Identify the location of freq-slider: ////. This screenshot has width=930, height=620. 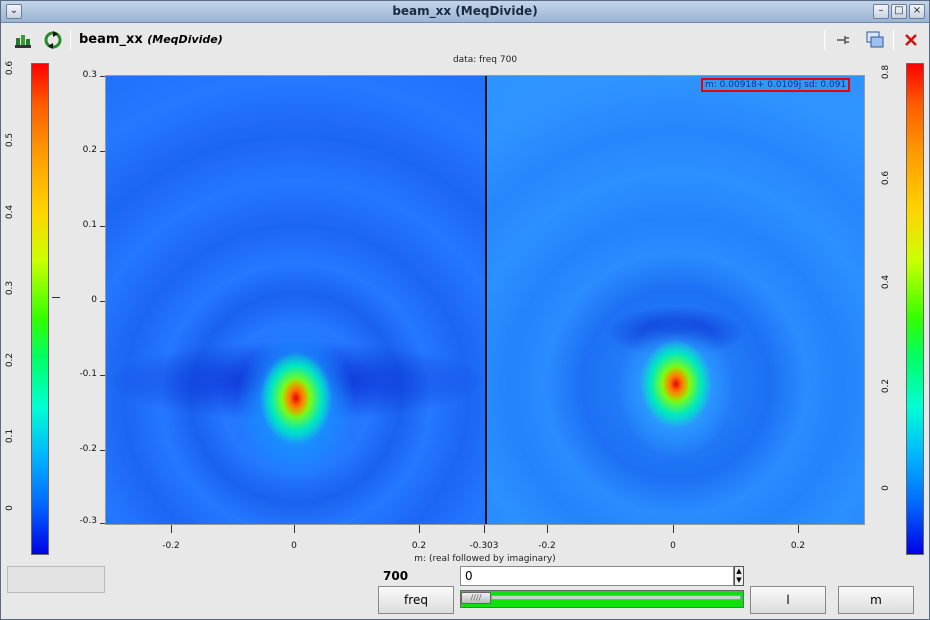
(602, 599).